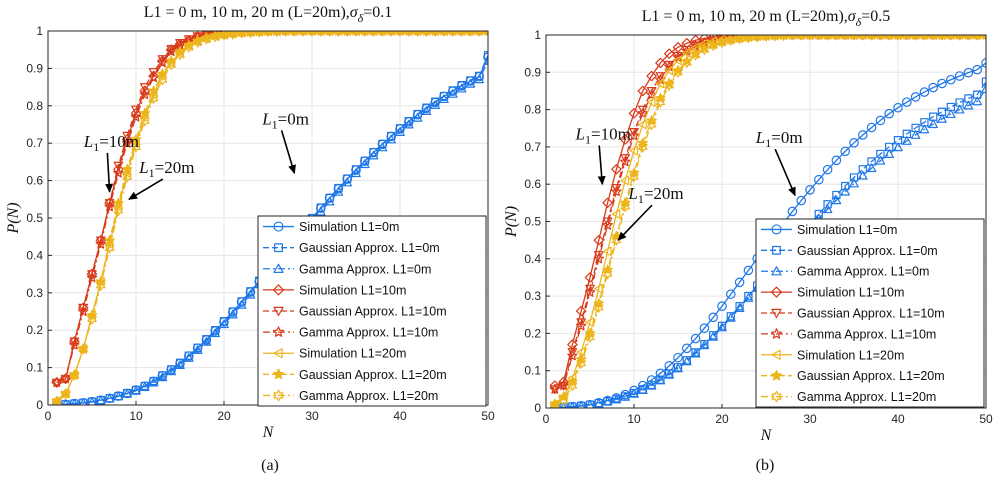  Describe the element at coordinates (488, 416) in the screenshot. I see `x-tick-label: 50` at that location.